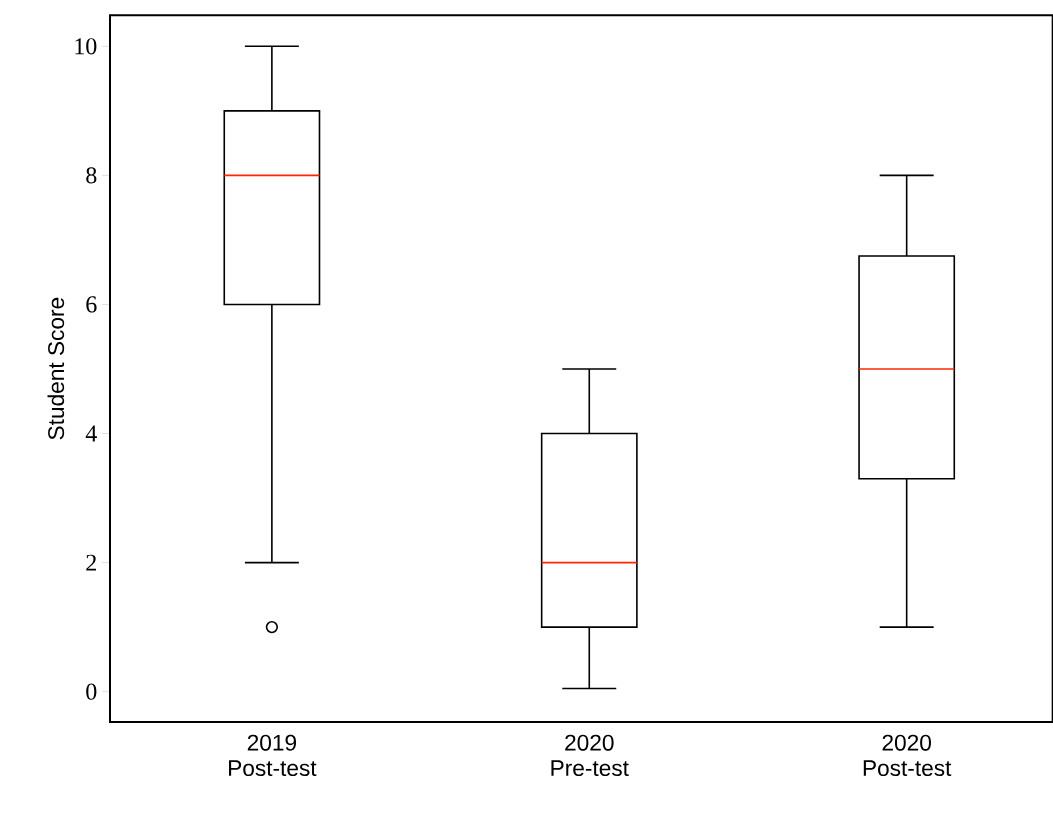 The image size is (1053, 816). I want to click on y-tick-label: 2, so click(91, 562).